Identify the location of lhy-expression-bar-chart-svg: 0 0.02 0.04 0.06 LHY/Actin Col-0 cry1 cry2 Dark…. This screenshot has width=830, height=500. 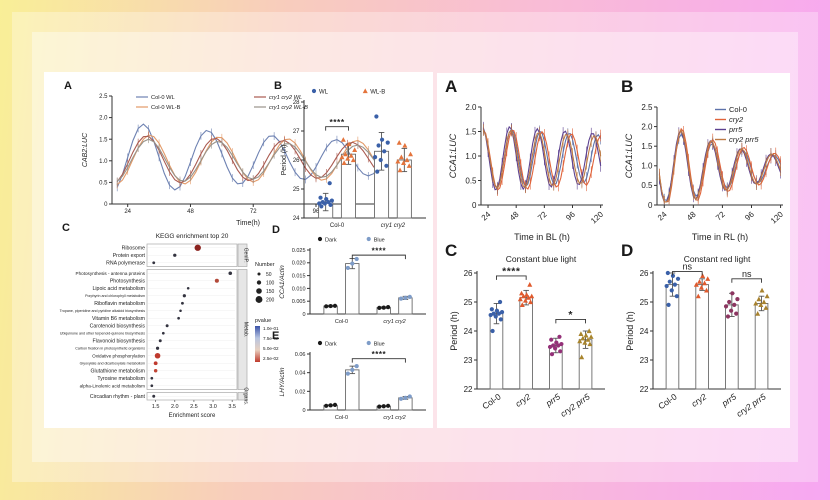
(352, 380).